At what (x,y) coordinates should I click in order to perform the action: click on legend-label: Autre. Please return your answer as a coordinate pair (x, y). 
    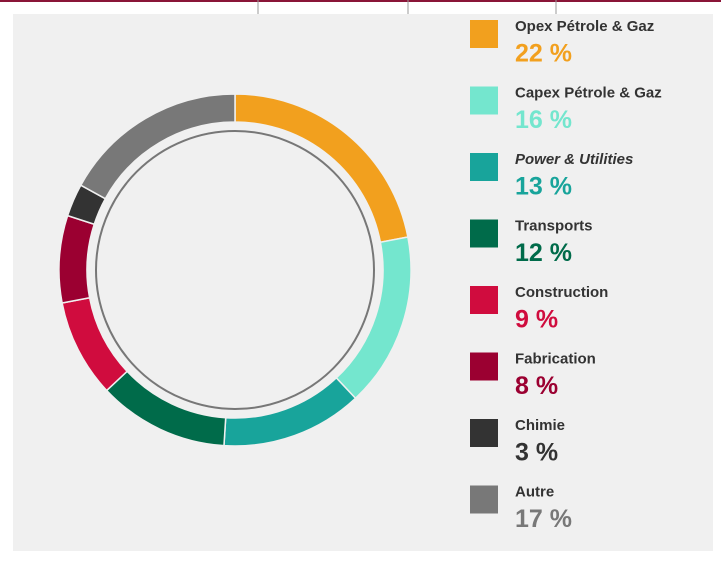
    Looking at the image, I should click on (534, 491).